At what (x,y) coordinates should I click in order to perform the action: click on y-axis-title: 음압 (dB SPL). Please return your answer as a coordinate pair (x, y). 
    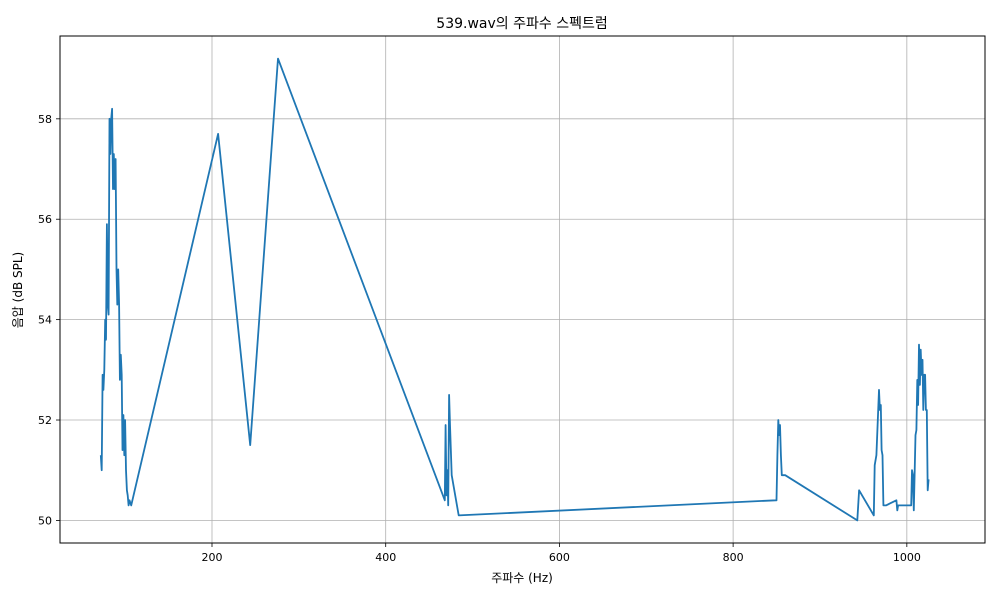
    Looking at the image, I should click on (18, 290).